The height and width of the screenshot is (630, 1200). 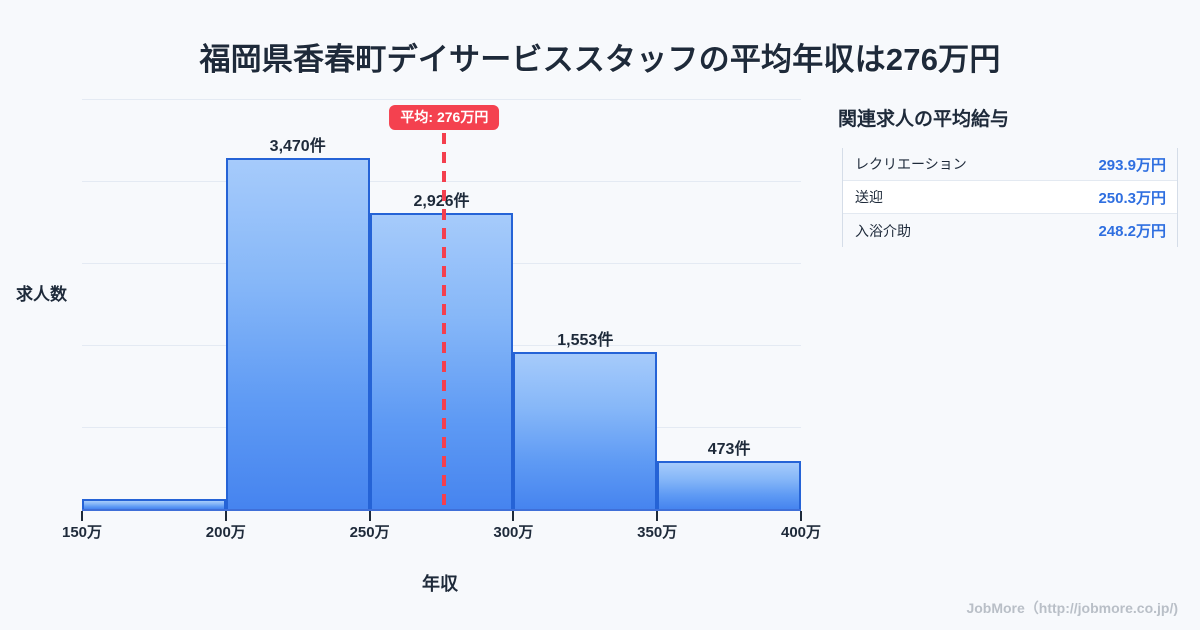 What do you see at coordinates (585, 340) in the screenshot?
I see `bar-value-label: 1,553件` at bounding box center [585, 340].